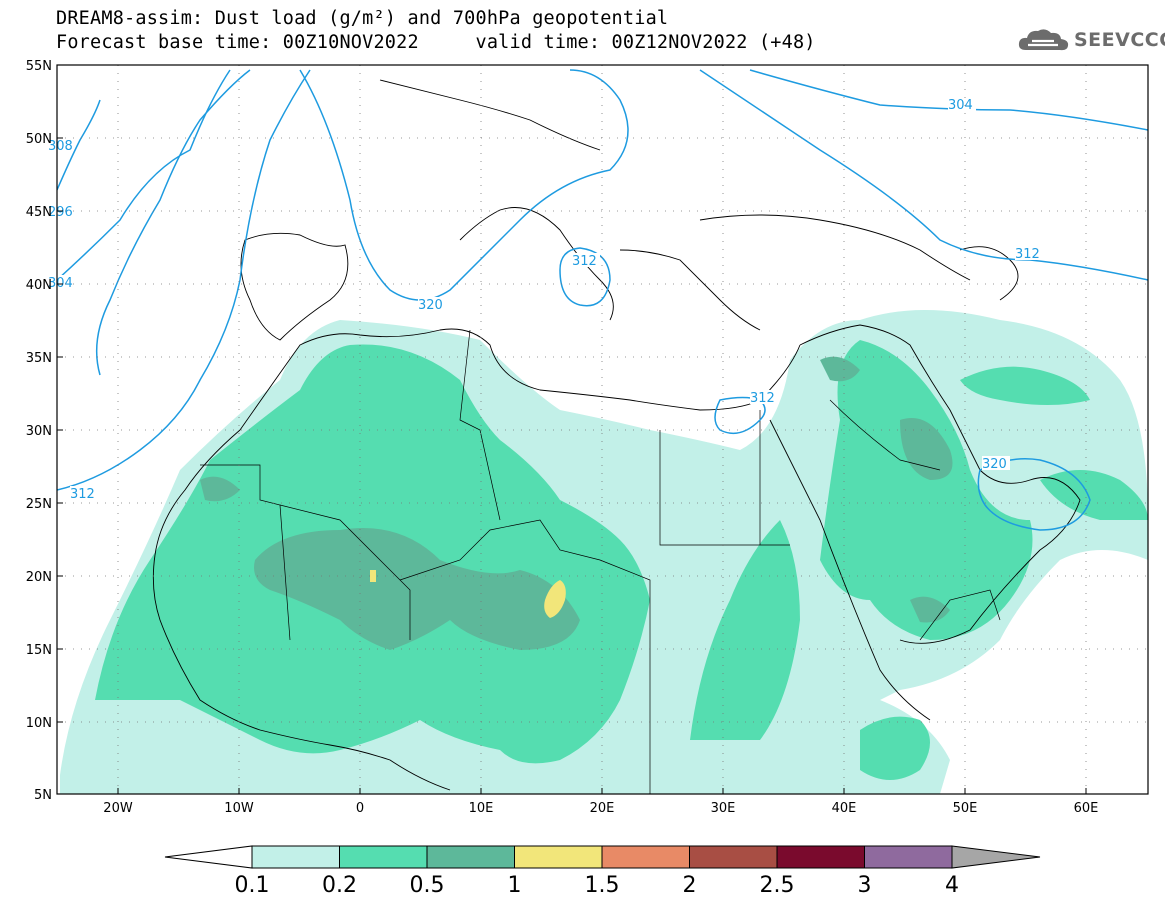 Image resolution: width=1165 pixels, height=907 pixels. I want to click on lat-label: 25N, so click(39, 504).